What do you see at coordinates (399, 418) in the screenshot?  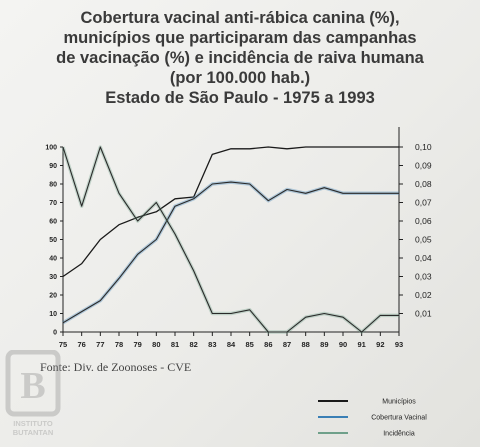 I see `legend-label-cobertura: Cobertura Vacinal` at bounding box center [399, 418].